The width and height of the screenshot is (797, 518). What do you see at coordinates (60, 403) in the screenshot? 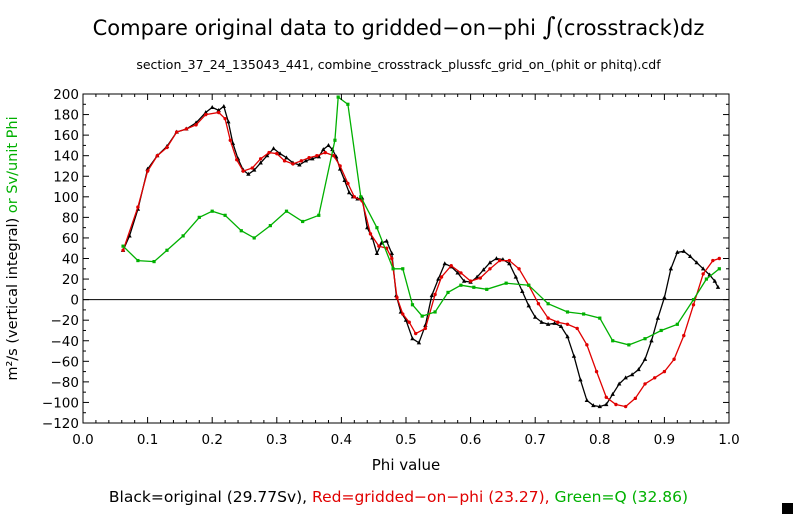
I see `y-tick-label: −100` at bounding box center [60, 403].